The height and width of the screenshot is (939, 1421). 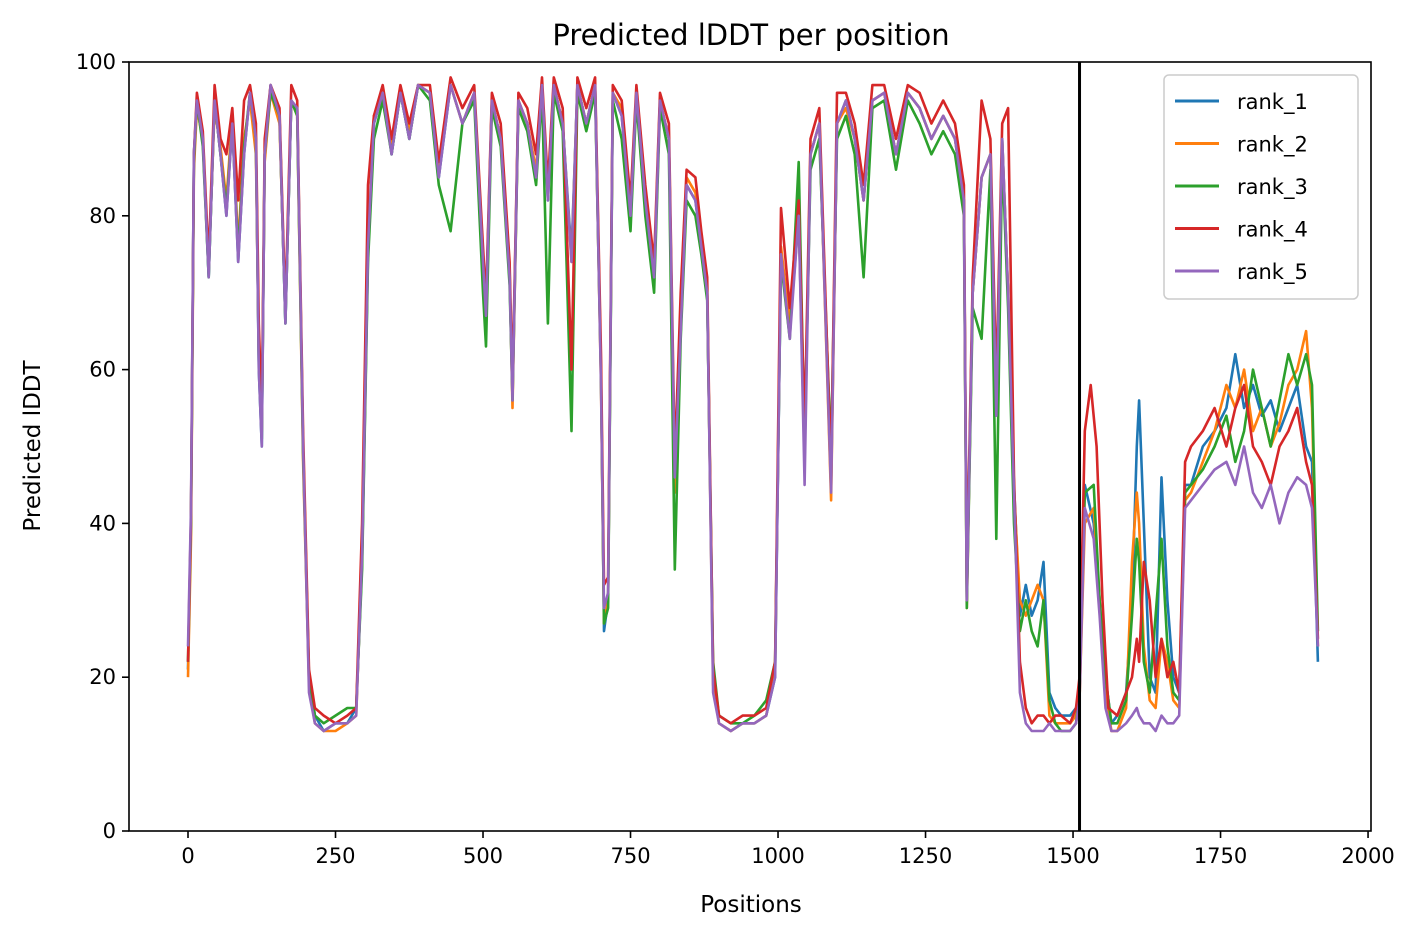 I want to click on x-tick-label: 2000, so click(x=1367, y=856).